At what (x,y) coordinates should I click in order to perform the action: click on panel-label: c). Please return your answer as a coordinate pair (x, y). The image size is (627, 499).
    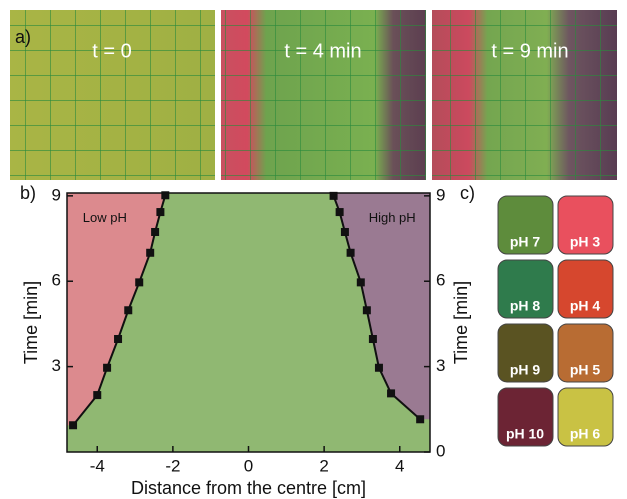
    Looking at the image, I should click on (467, 193).